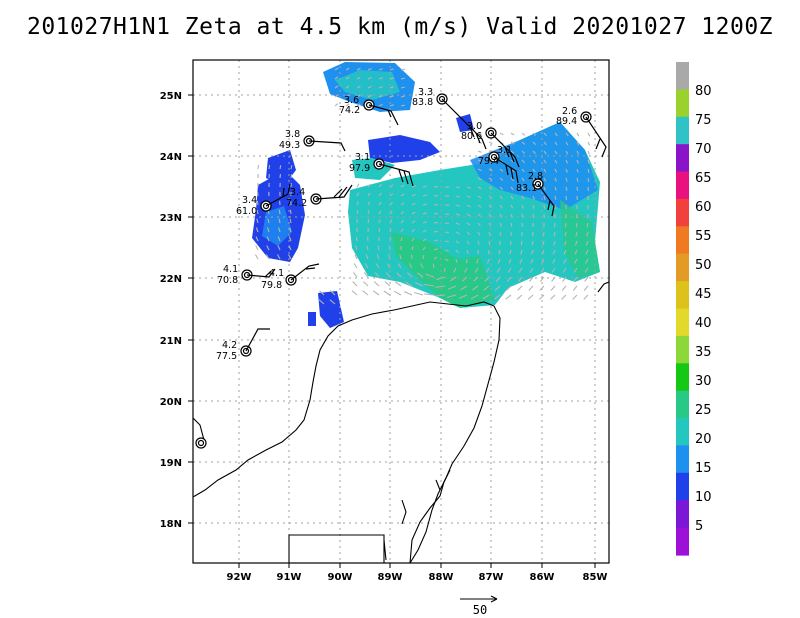 The width and height of the screenshot is (800, 618). What do you see at coordinates (479, 606) in the screenshot?
I see `scale-arrow: 50` at bounding box center [479, 606].